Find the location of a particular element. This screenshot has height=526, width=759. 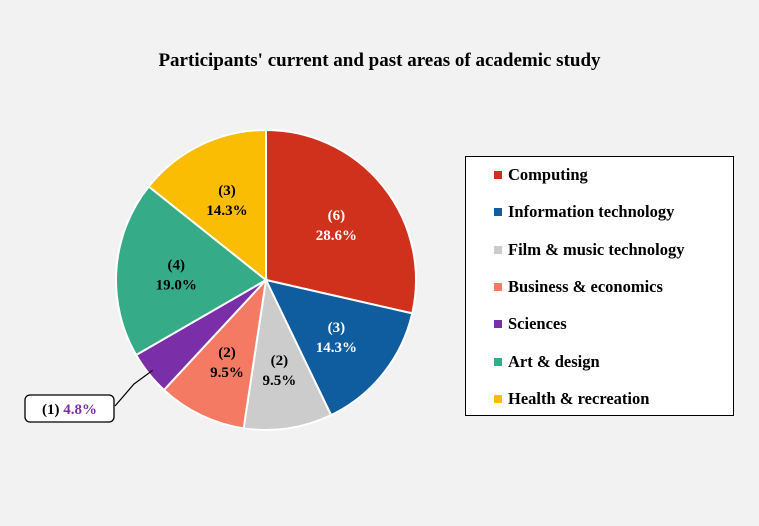

data-label-business-economics: (2) 9.5% is located at coordinates (227, 363).